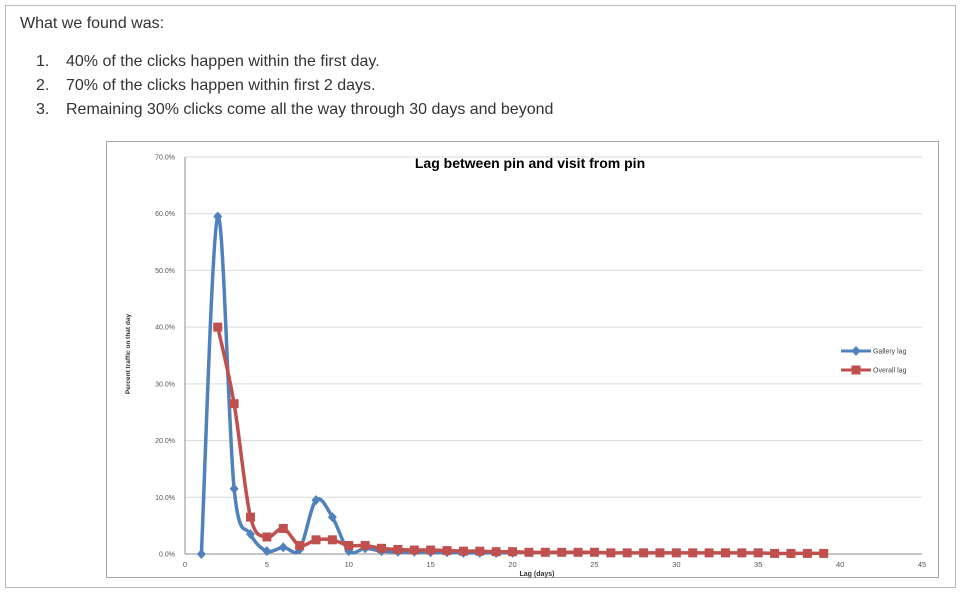  Describe the element at coordinates (536, 574) in the screenshot. I see `x-axis-label: Lag (days)` at that location.